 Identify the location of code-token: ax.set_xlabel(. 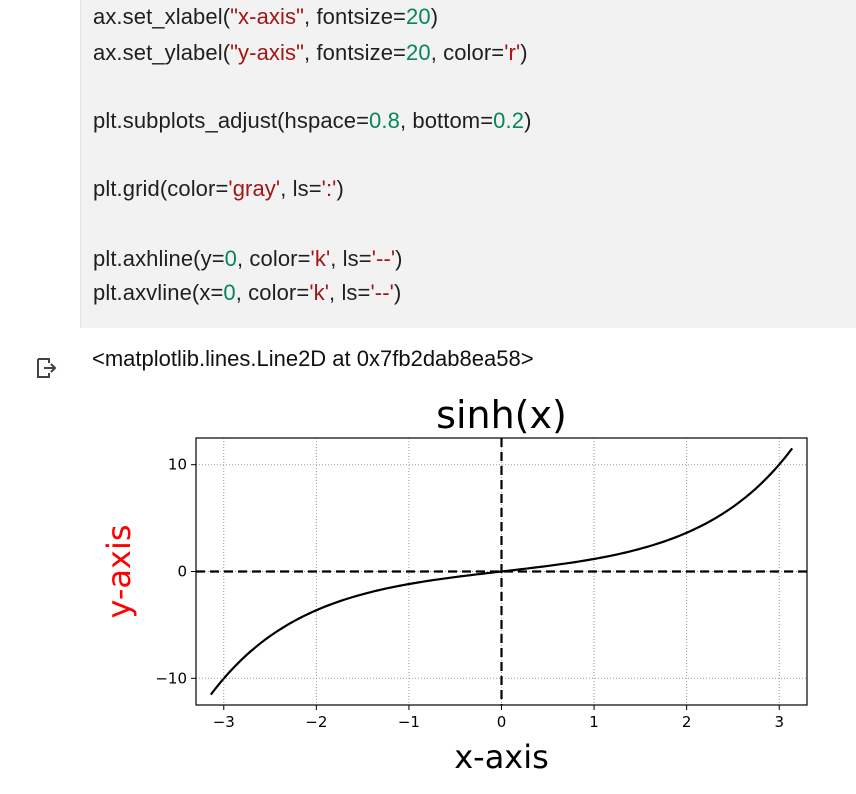
(162, 16).